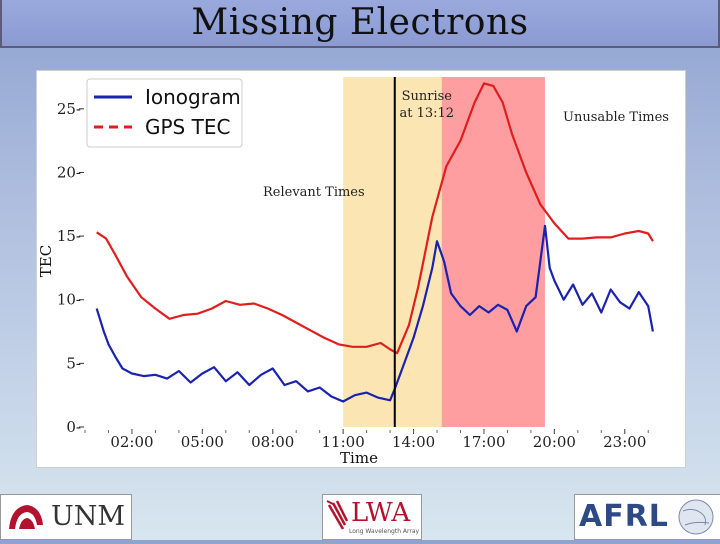 The image size is (720, 544). Describe the element at coordinates (427, 96) in the screenshot. I see `sunrise-annotation-line: Sunrise` at that location.